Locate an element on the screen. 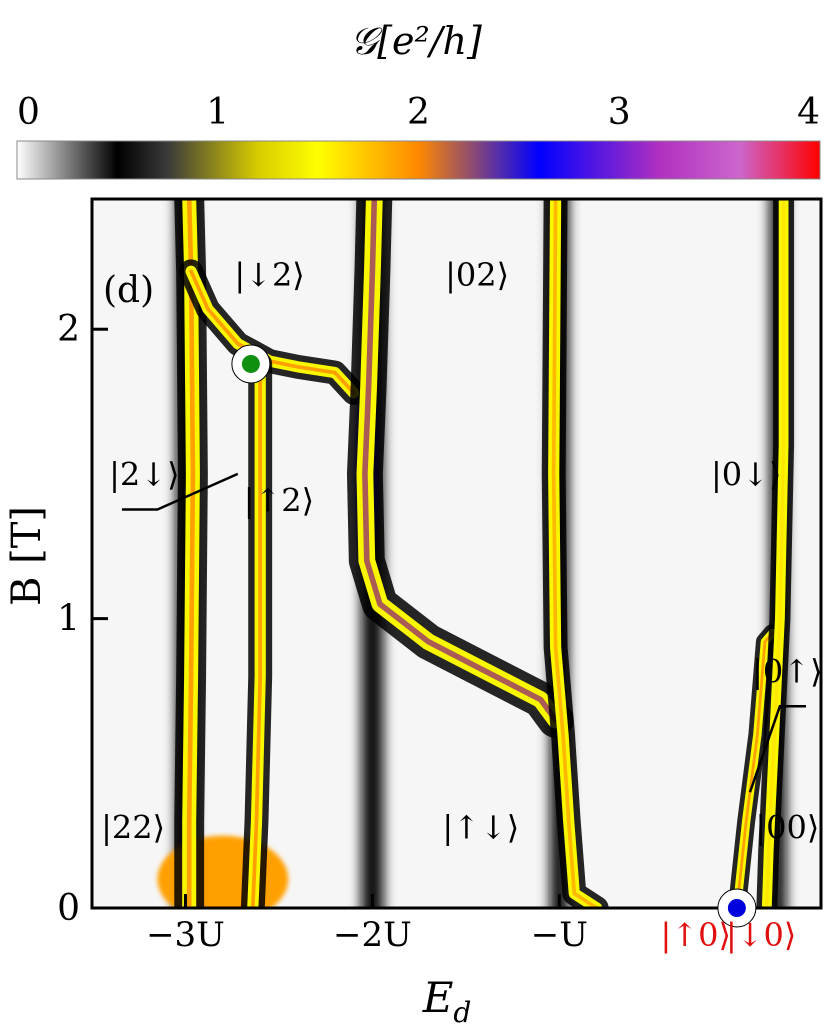 This screenshot has width=833, height=1031. leader-line-2down is located at coordinates (180, 491).